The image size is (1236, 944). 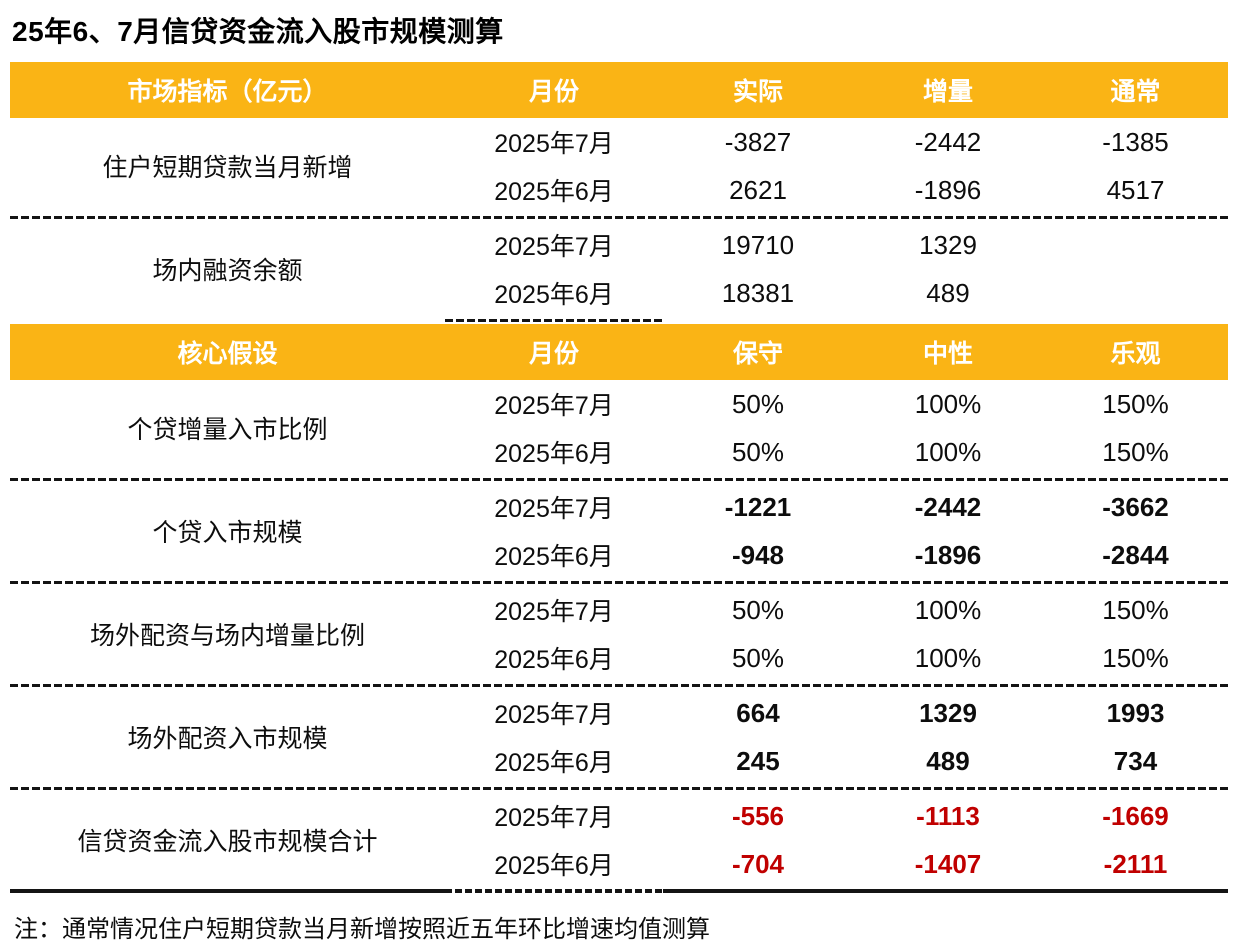 I want to click on value-cell: -704, so click(x=758, y=863).